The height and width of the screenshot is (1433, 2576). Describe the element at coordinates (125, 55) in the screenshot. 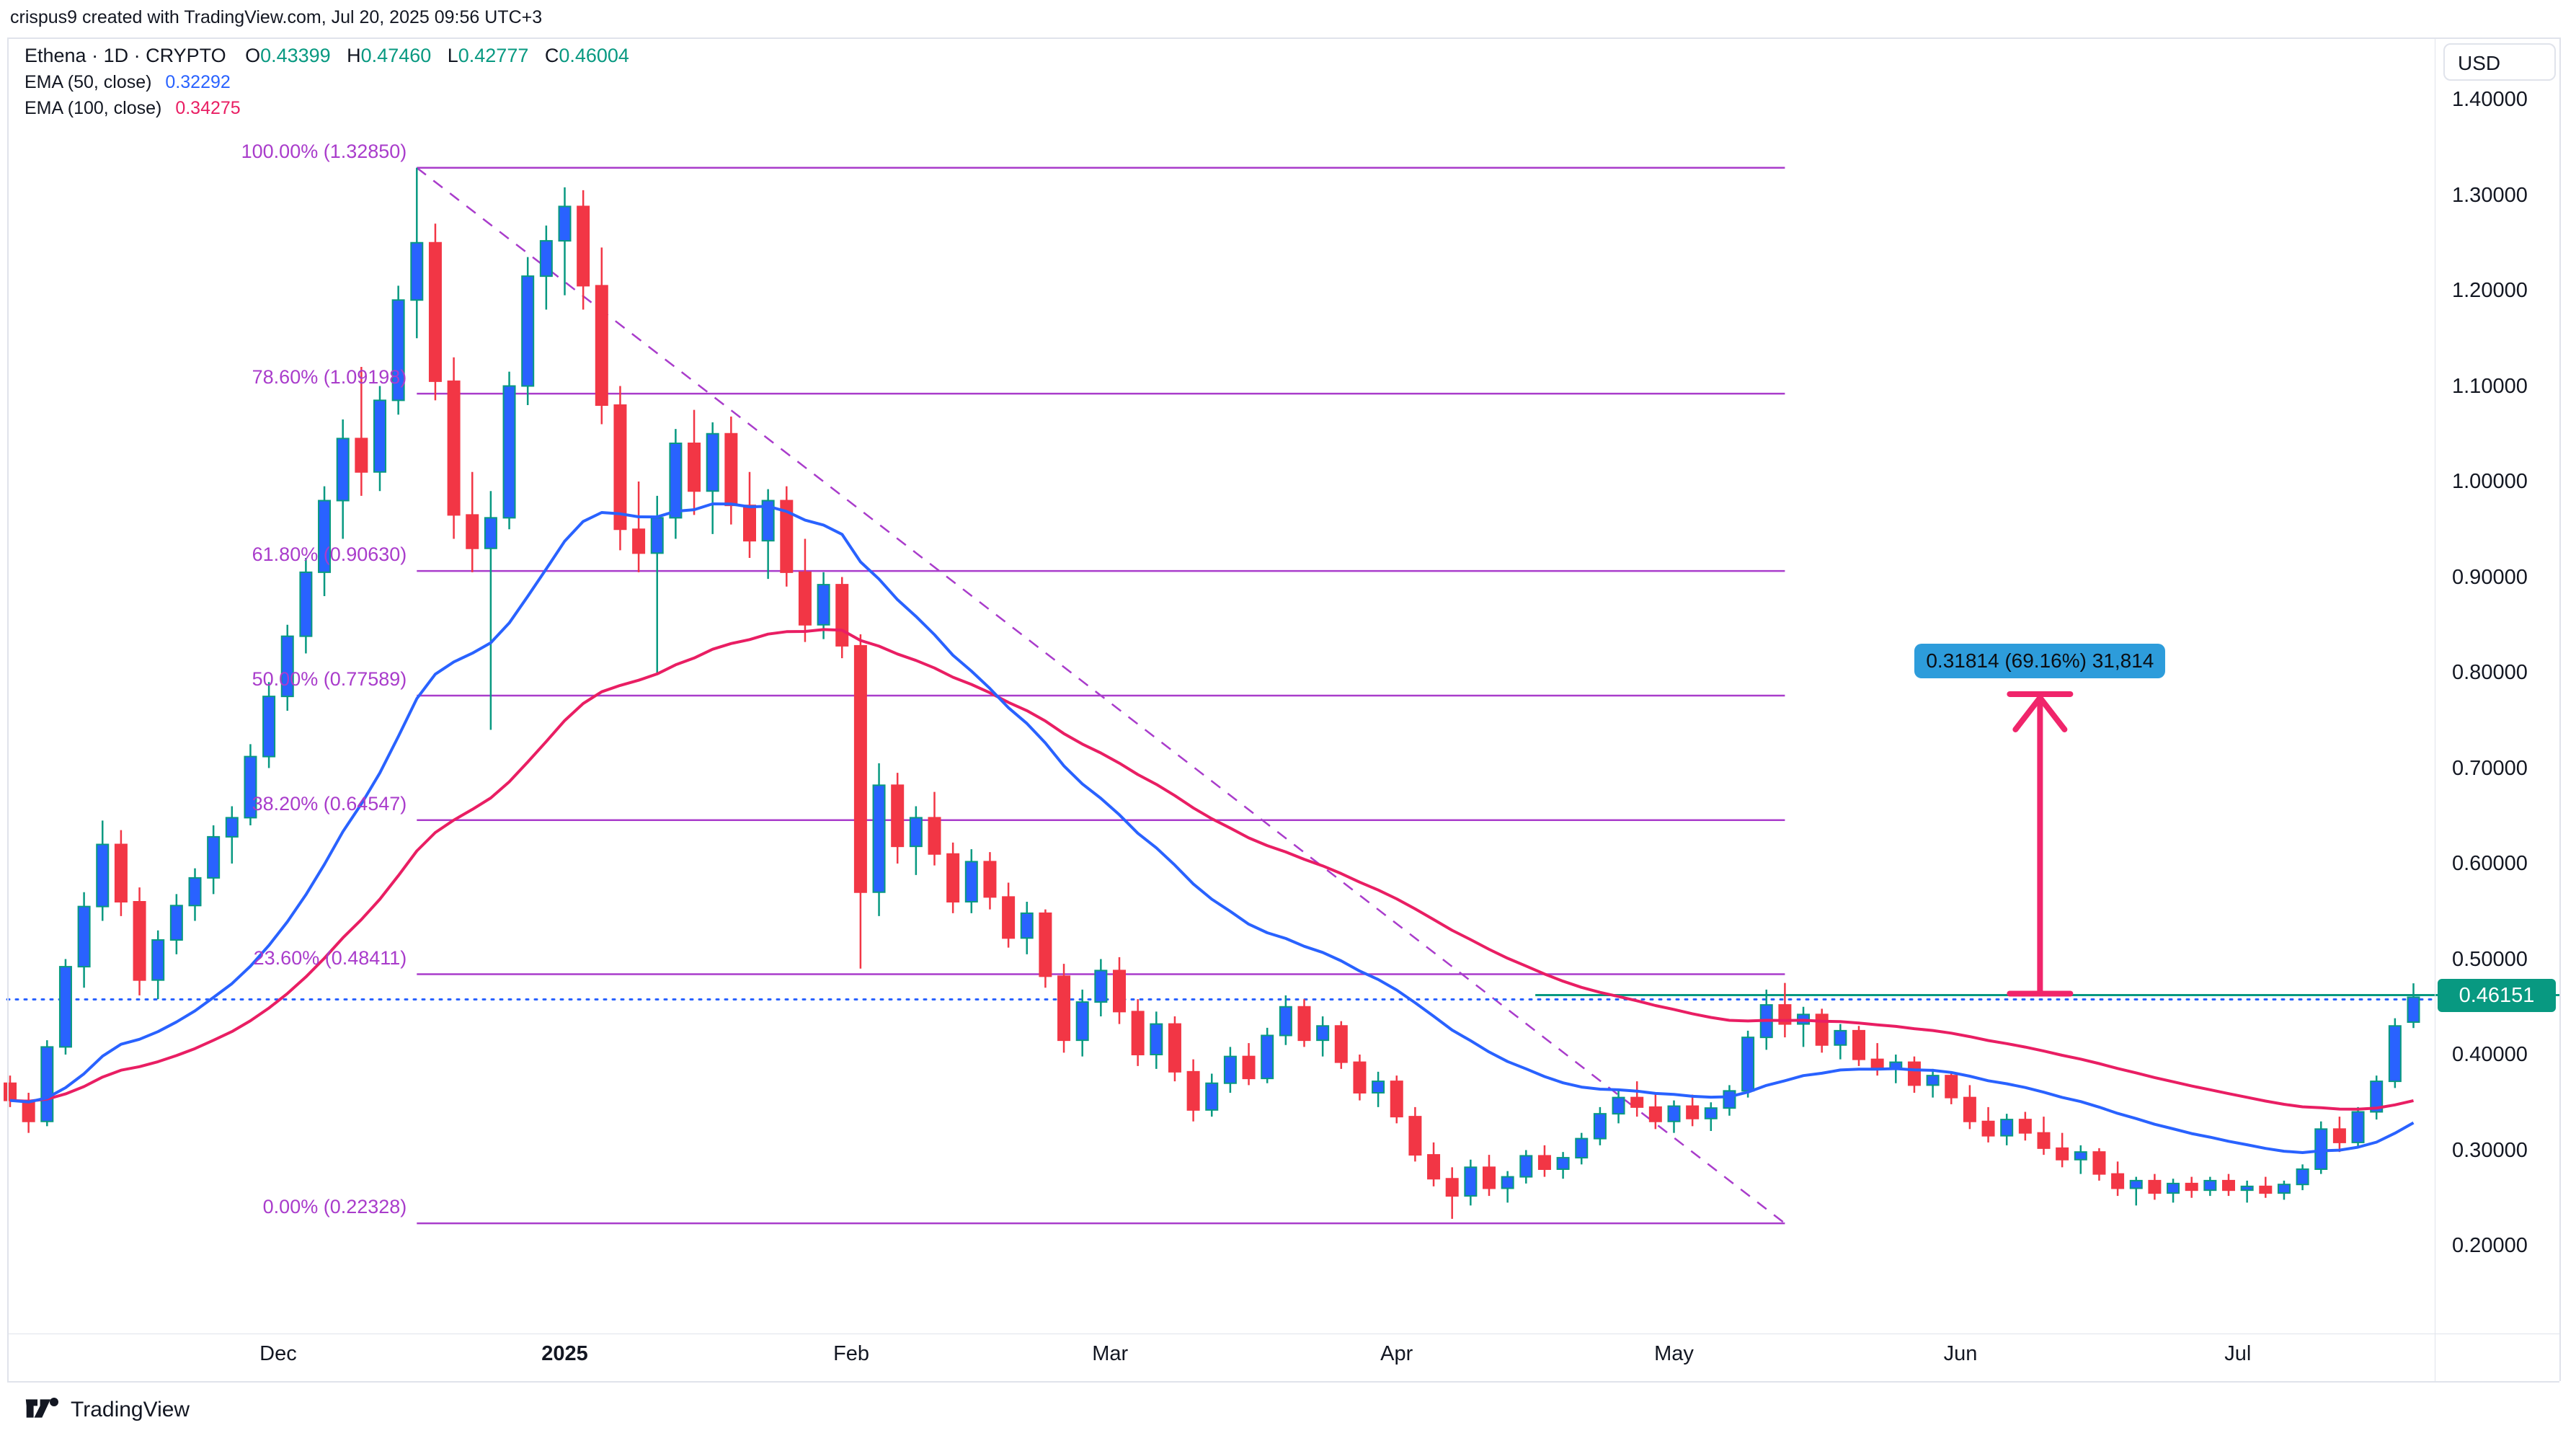

I see `symbol-title: Ethena · 1D · CRYPTO` at that location.